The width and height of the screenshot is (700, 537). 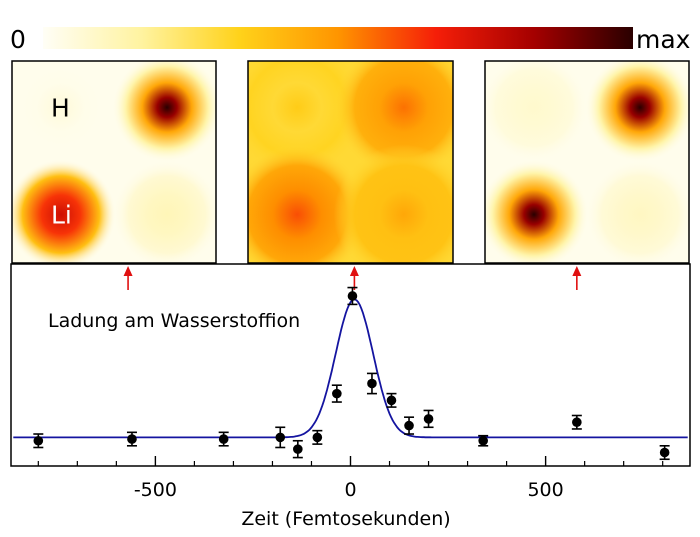 I want to click on x-axis-title: Zeit (Femtosekunden), so click(x=345, y=519).